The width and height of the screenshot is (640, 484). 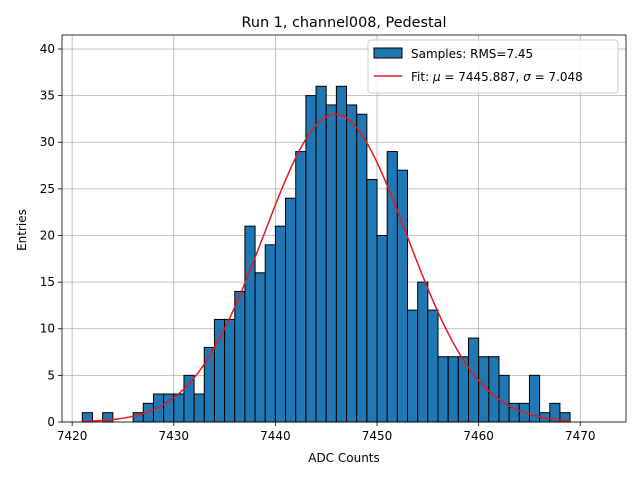 What do you see at coordinates (472, 54) in the screenshot?
I see `legend-samples-label: Samples: RMS=7.45` at bounding box center [472, 54].